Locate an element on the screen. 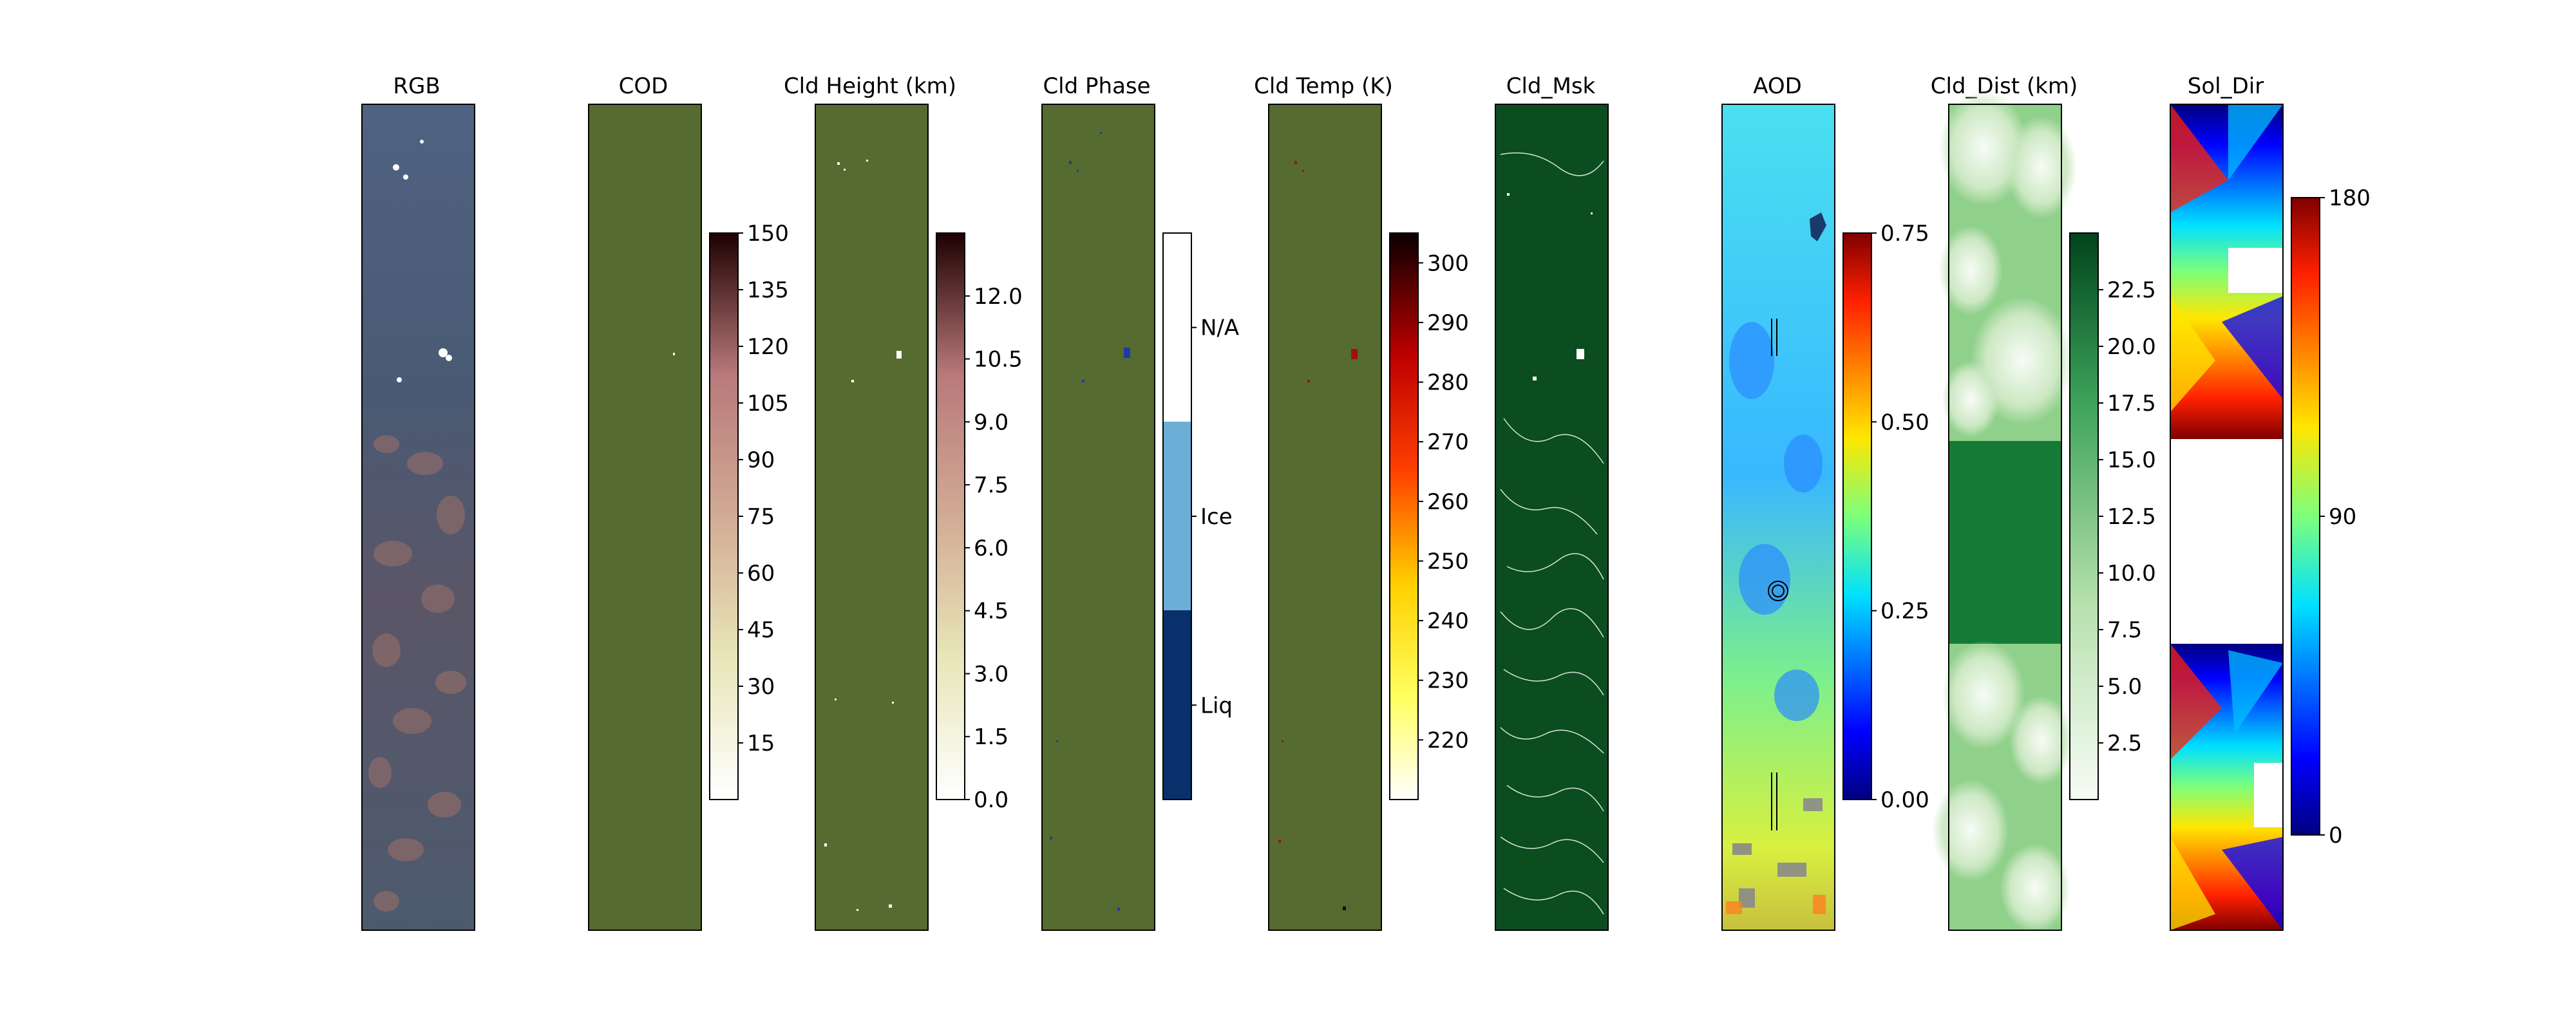 The width and height of the screenshot is (2576, 1030). rgb-image is located at coordinates (418, 517).